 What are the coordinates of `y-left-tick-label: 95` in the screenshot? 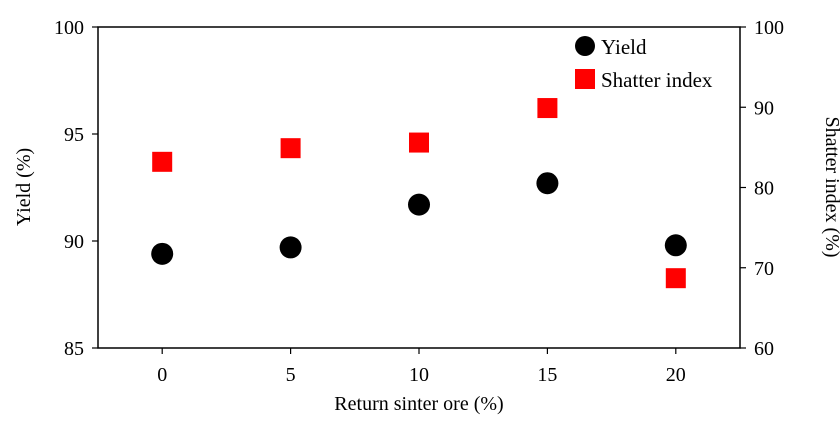 It's located at (74, 135).